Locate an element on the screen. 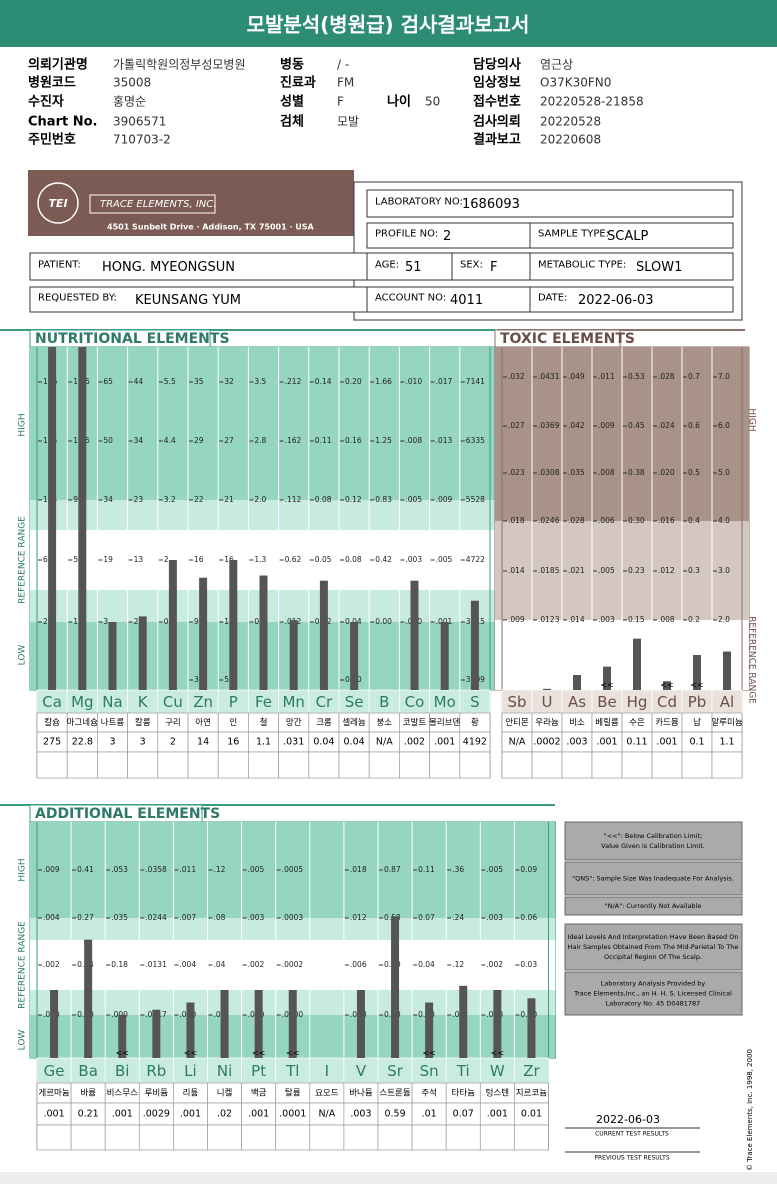  element-name: 스트론튬 is located at coordinates (394, 1094).